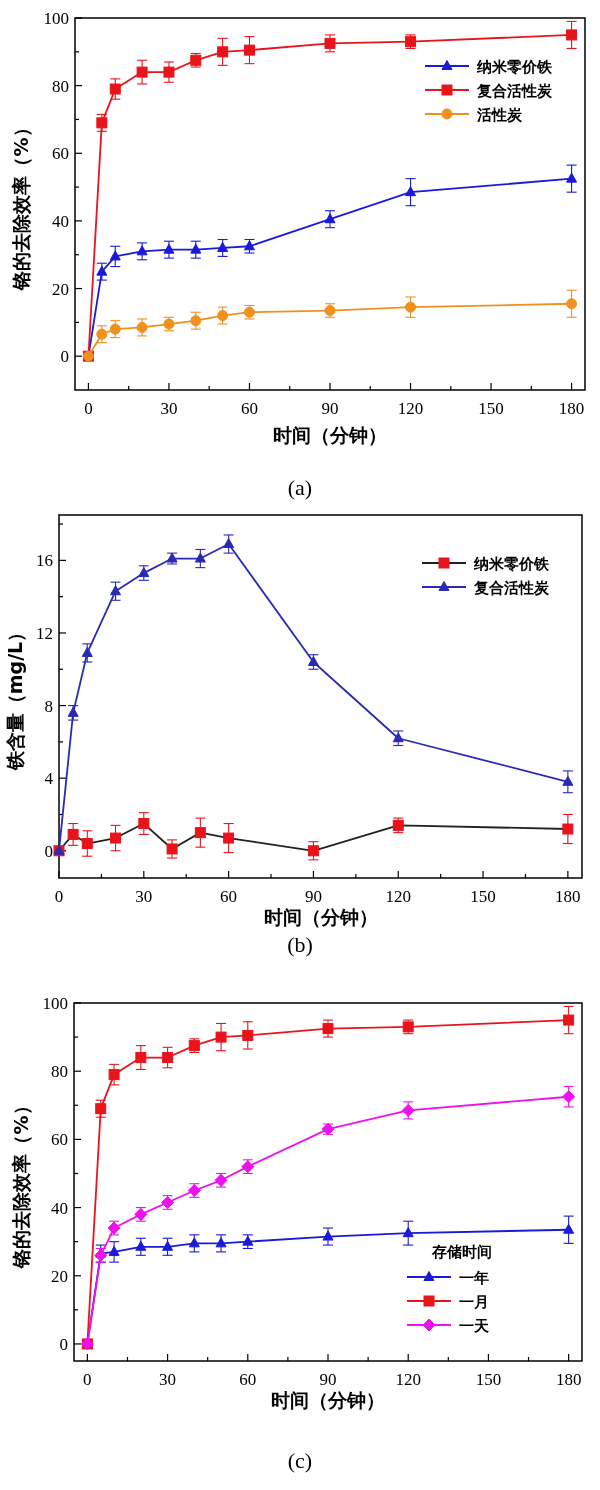 The image size is (600, 1490). Describe the element at coordinates (44, 633) in the screenshot. I see `y-tick-label: 12` at that location.